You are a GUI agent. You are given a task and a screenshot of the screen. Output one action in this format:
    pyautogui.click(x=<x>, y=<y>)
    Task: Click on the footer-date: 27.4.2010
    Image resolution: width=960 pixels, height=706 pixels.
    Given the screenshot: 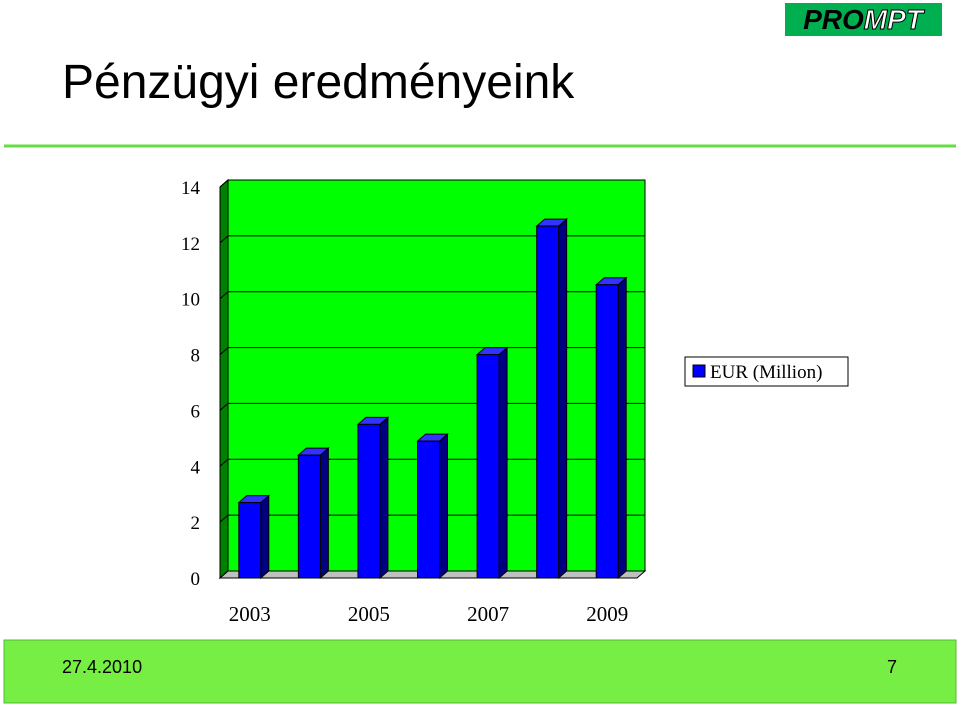 What is the action you would take?
    pyautogui.click(x=102, y=667)
    